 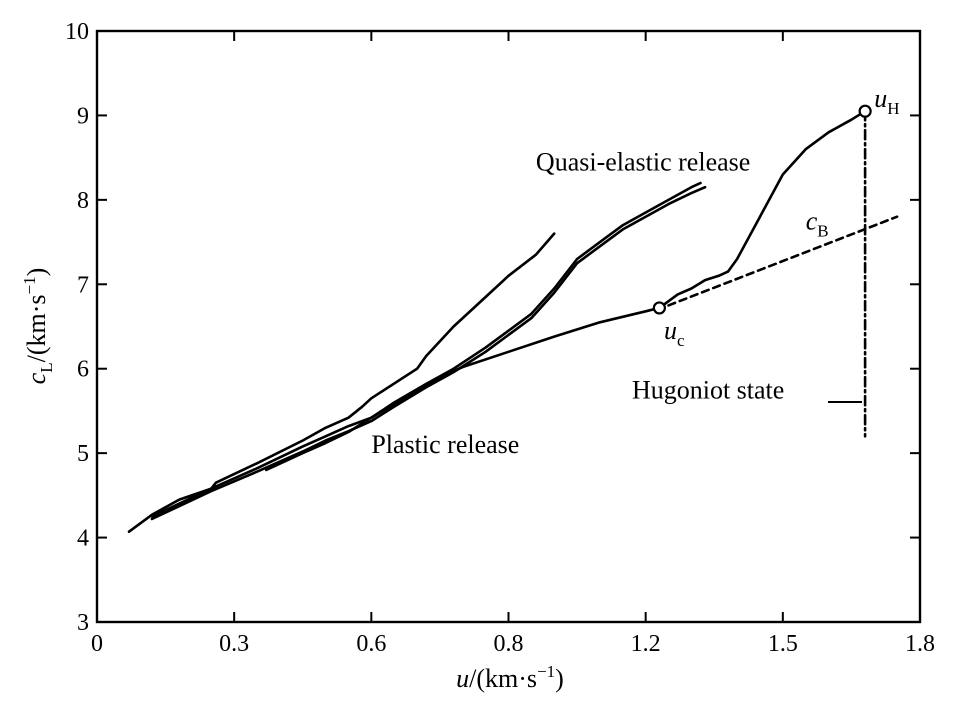 What do you see at coordinates (77, 327) in the screenshot?
I see `y-tick-labels: 3 4 5 6 7 8 9 10` at bounding box center [77, 327].